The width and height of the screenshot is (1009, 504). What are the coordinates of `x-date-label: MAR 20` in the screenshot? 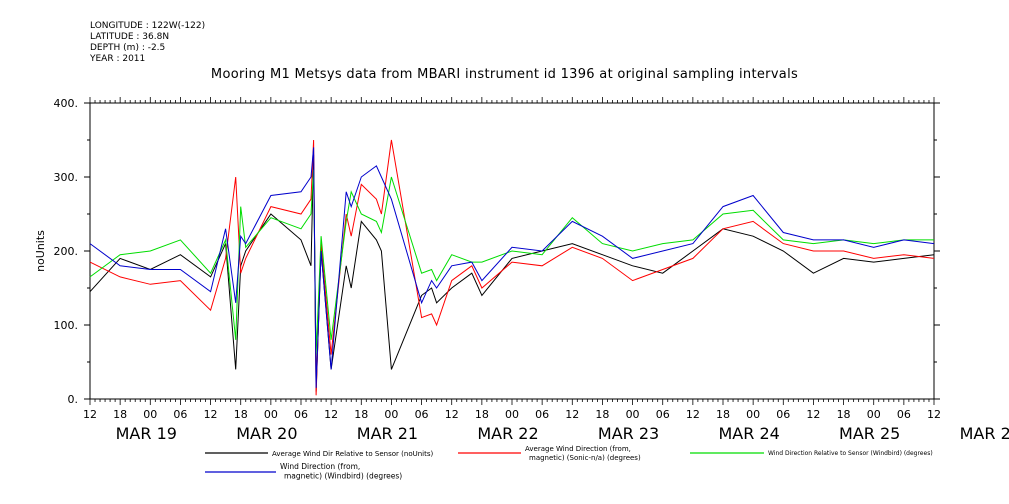 It's located at (266, 433).